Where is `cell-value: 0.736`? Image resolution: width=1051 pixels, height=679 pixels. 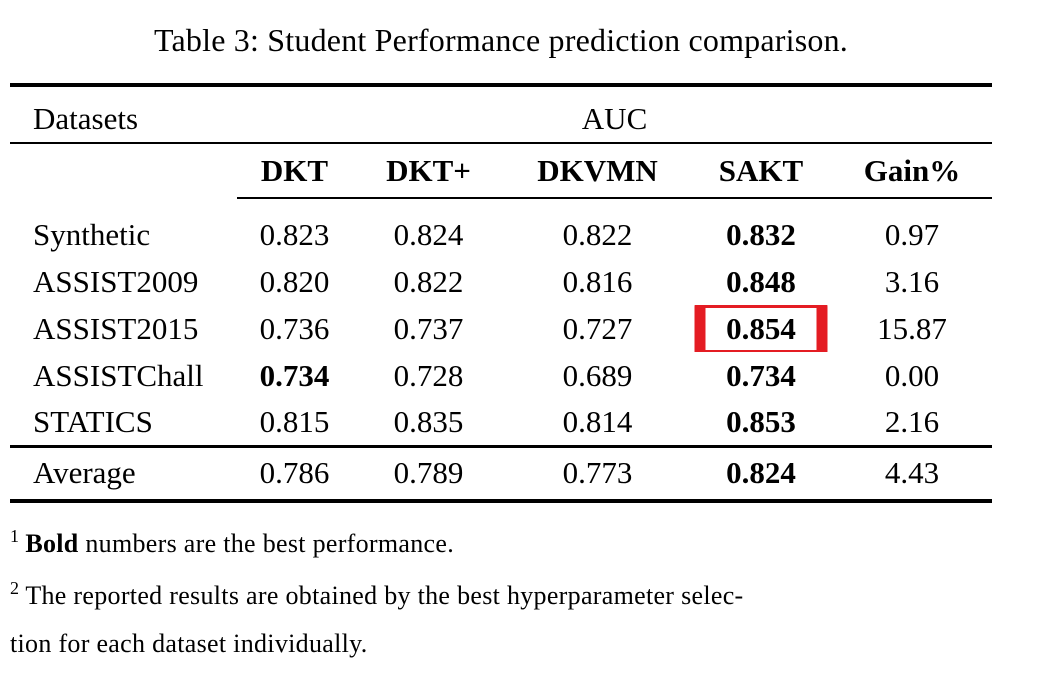 cell-value: 0.736 is located at coordinates (294, 328).